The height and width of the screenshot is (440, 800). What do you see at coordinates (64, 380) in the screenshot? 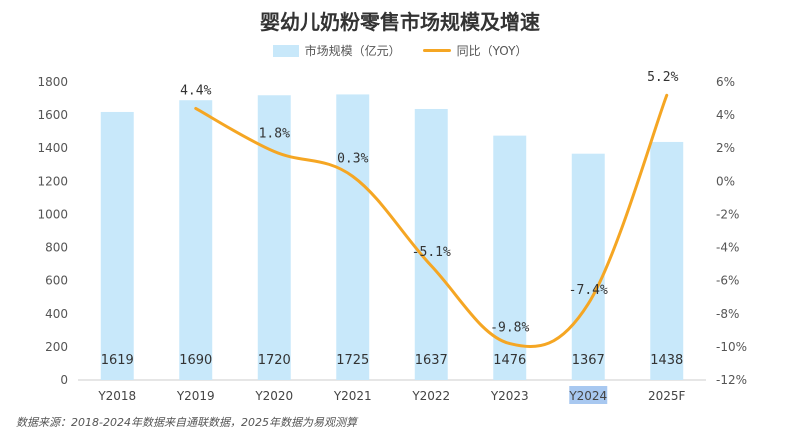
I see `y-left-tick-label: 0` at bounding box center [64, 380].